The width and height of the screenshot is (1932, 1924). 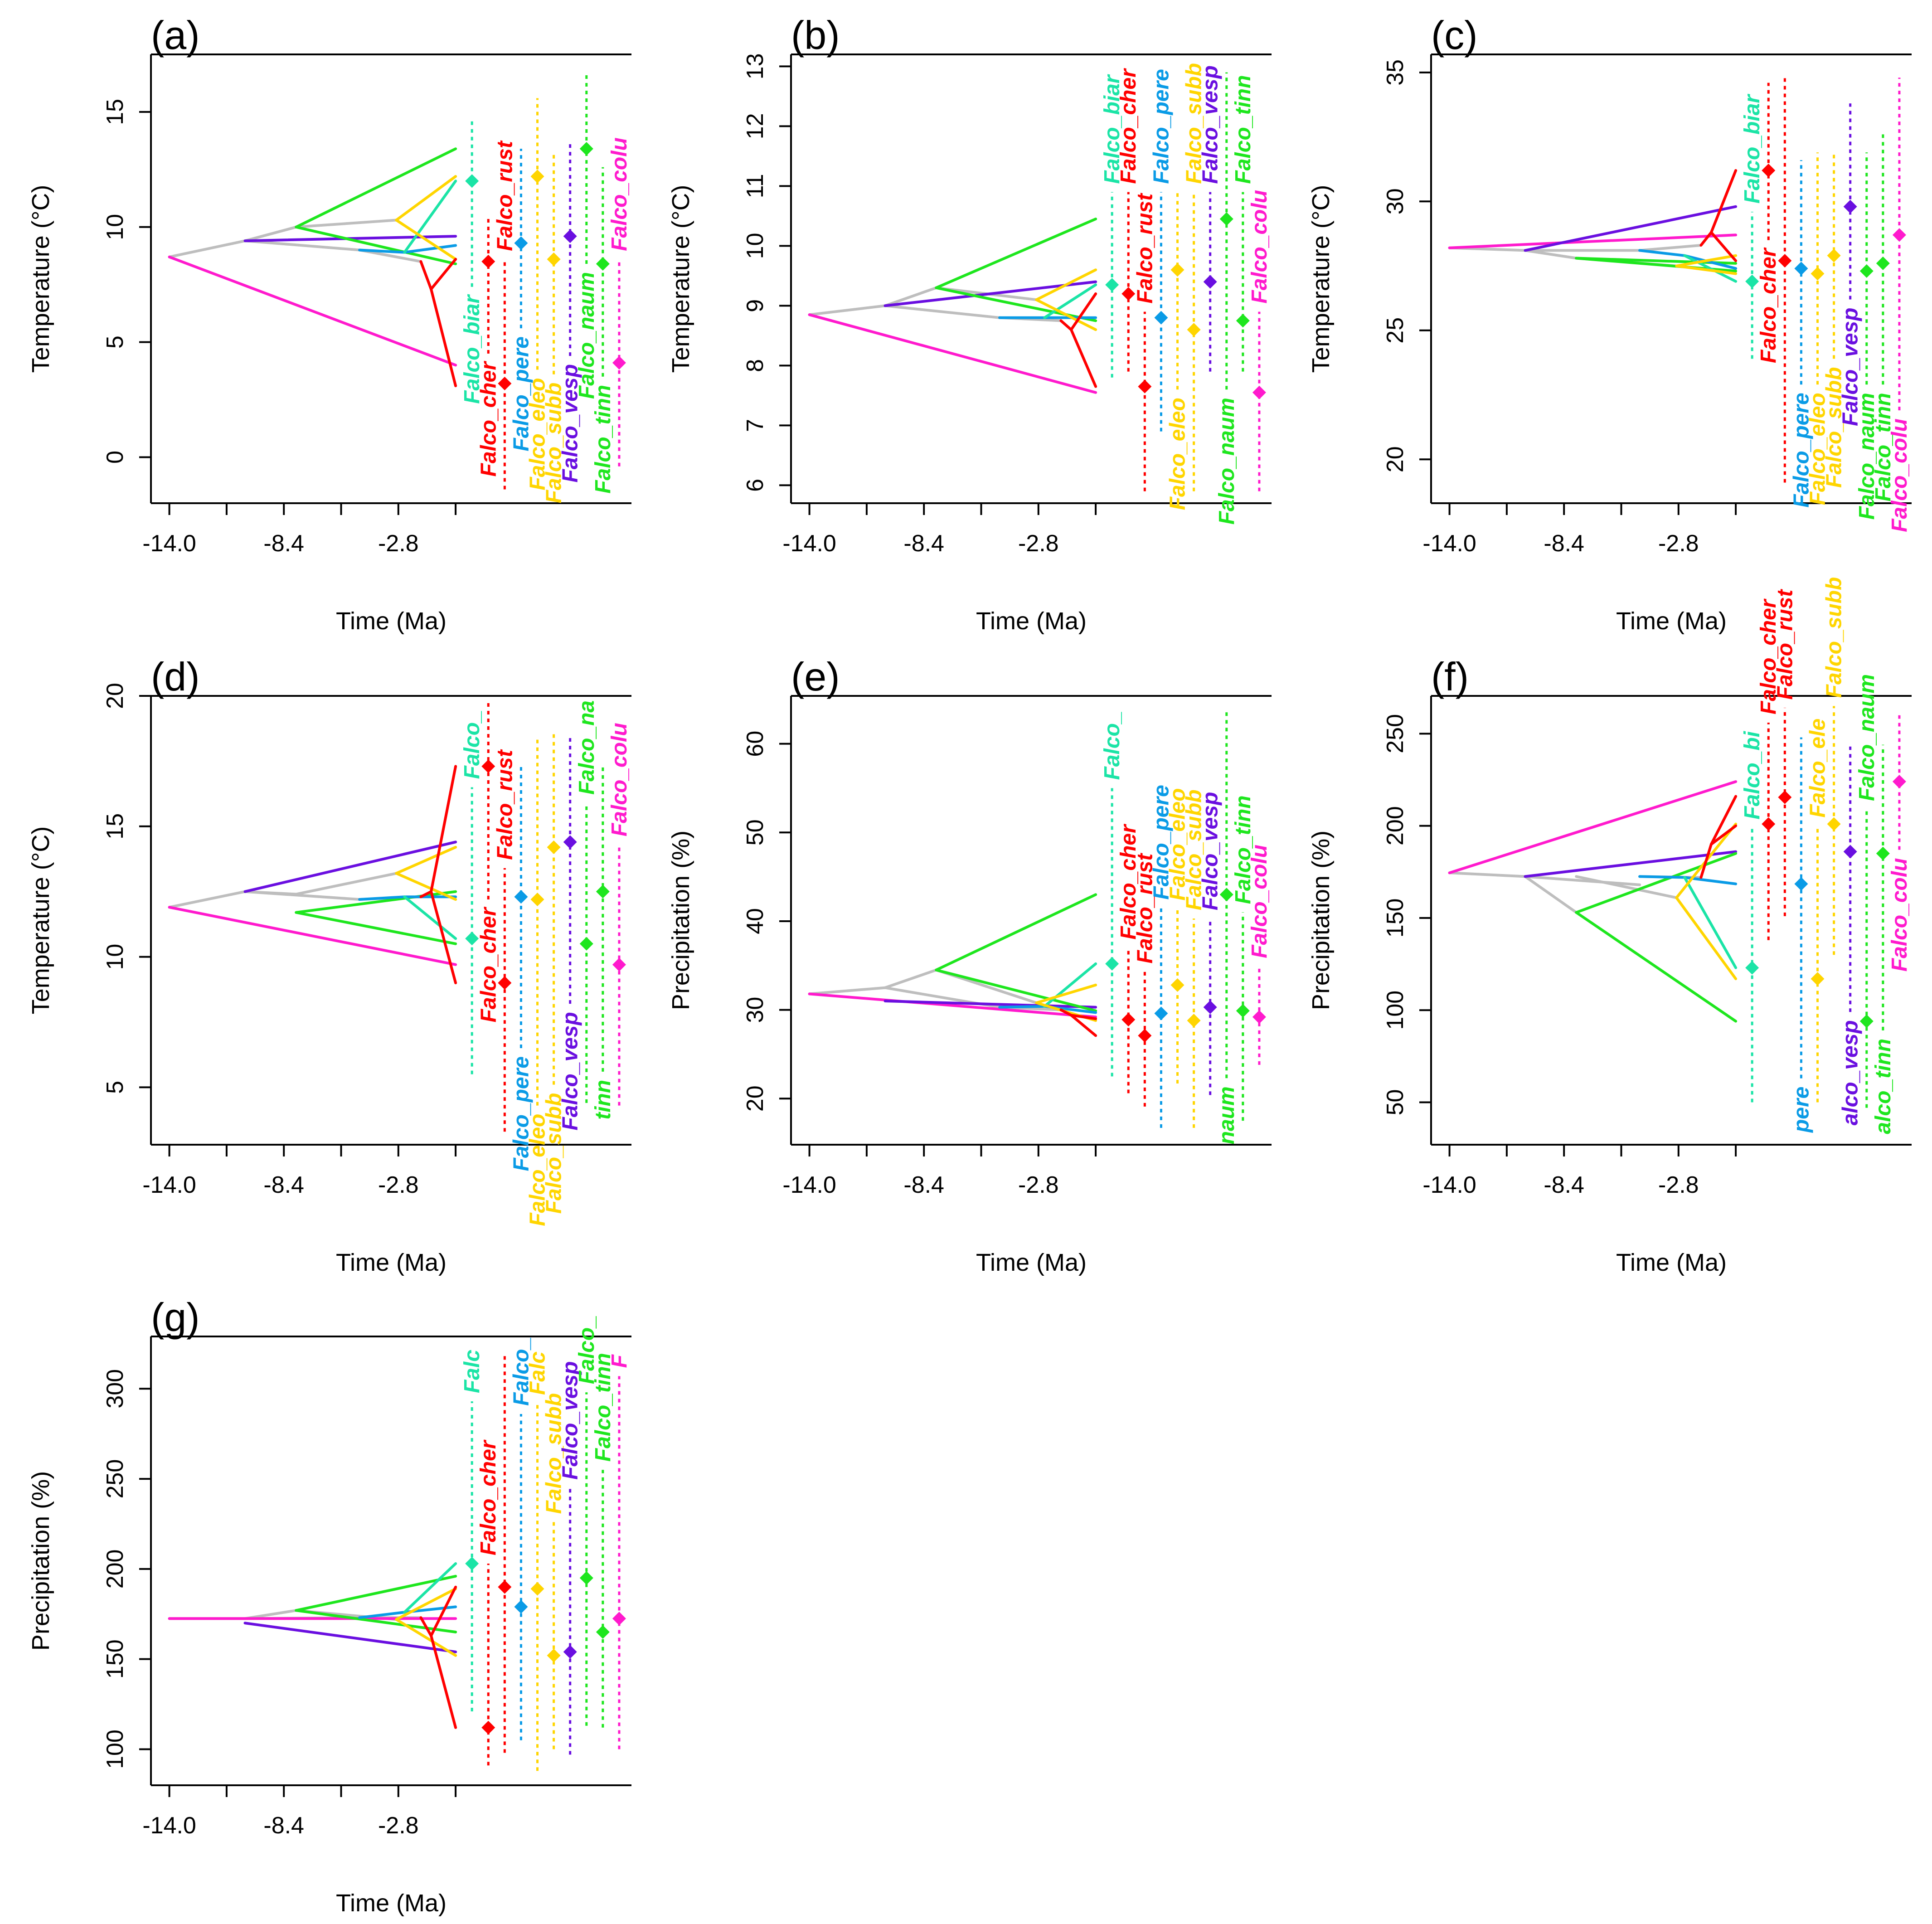 I want to click on panel-label: (b), so click(x=816, y=35).